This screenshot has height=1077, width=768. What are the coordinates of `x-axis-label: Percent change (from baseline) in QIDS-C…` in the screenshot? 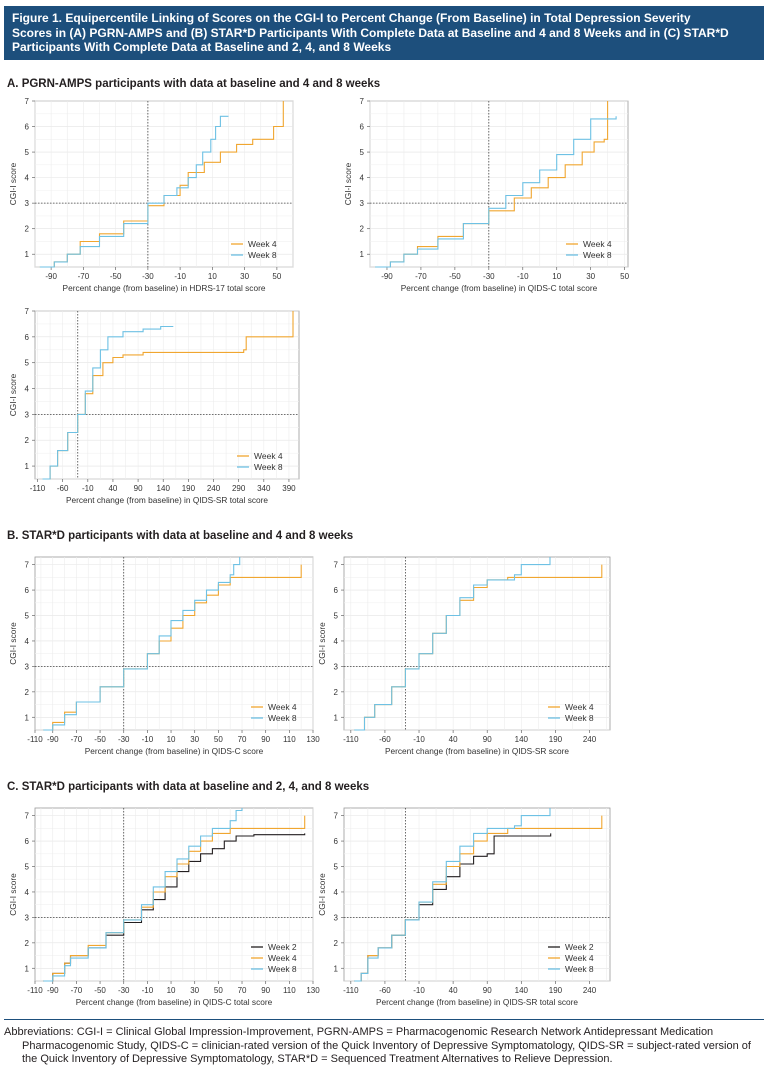 It's located at (174, 751).